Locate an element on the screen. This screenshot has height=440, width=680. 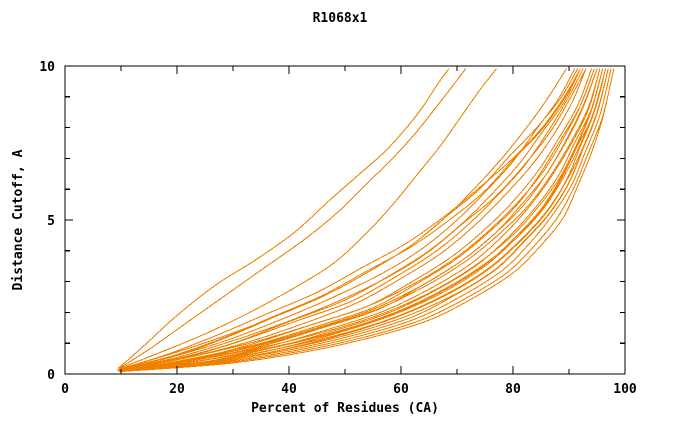
x-axis-tick-label: 40 is located at coordinates (289, 389).